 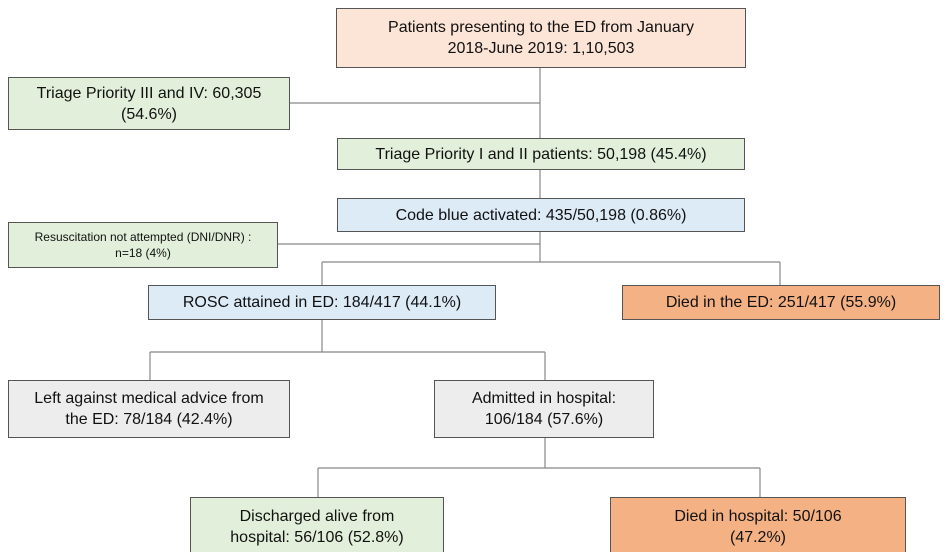 What do you see at coordinates (758, 516) in the screenshot?
I see `node-text: Died in hospital: 50/106` at bounding box center [758, 516].